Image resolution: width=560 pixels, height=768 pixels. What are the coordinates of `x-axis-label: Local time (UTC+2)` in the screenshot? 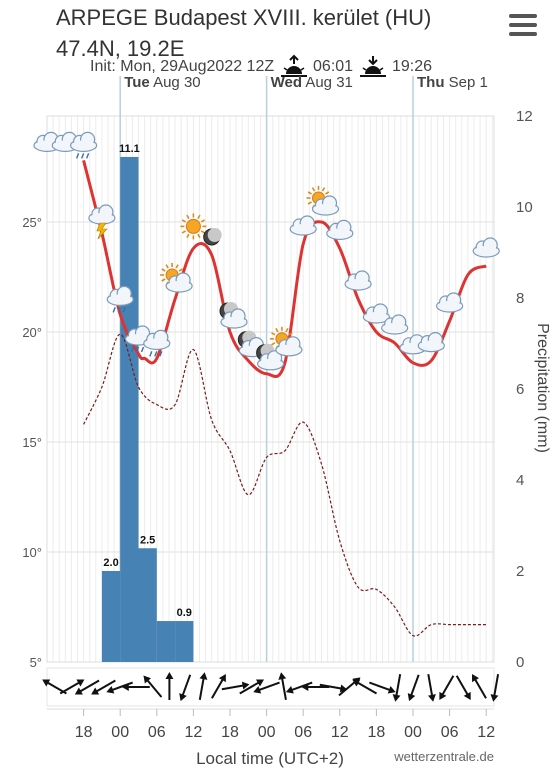 It's located at (270, 758).